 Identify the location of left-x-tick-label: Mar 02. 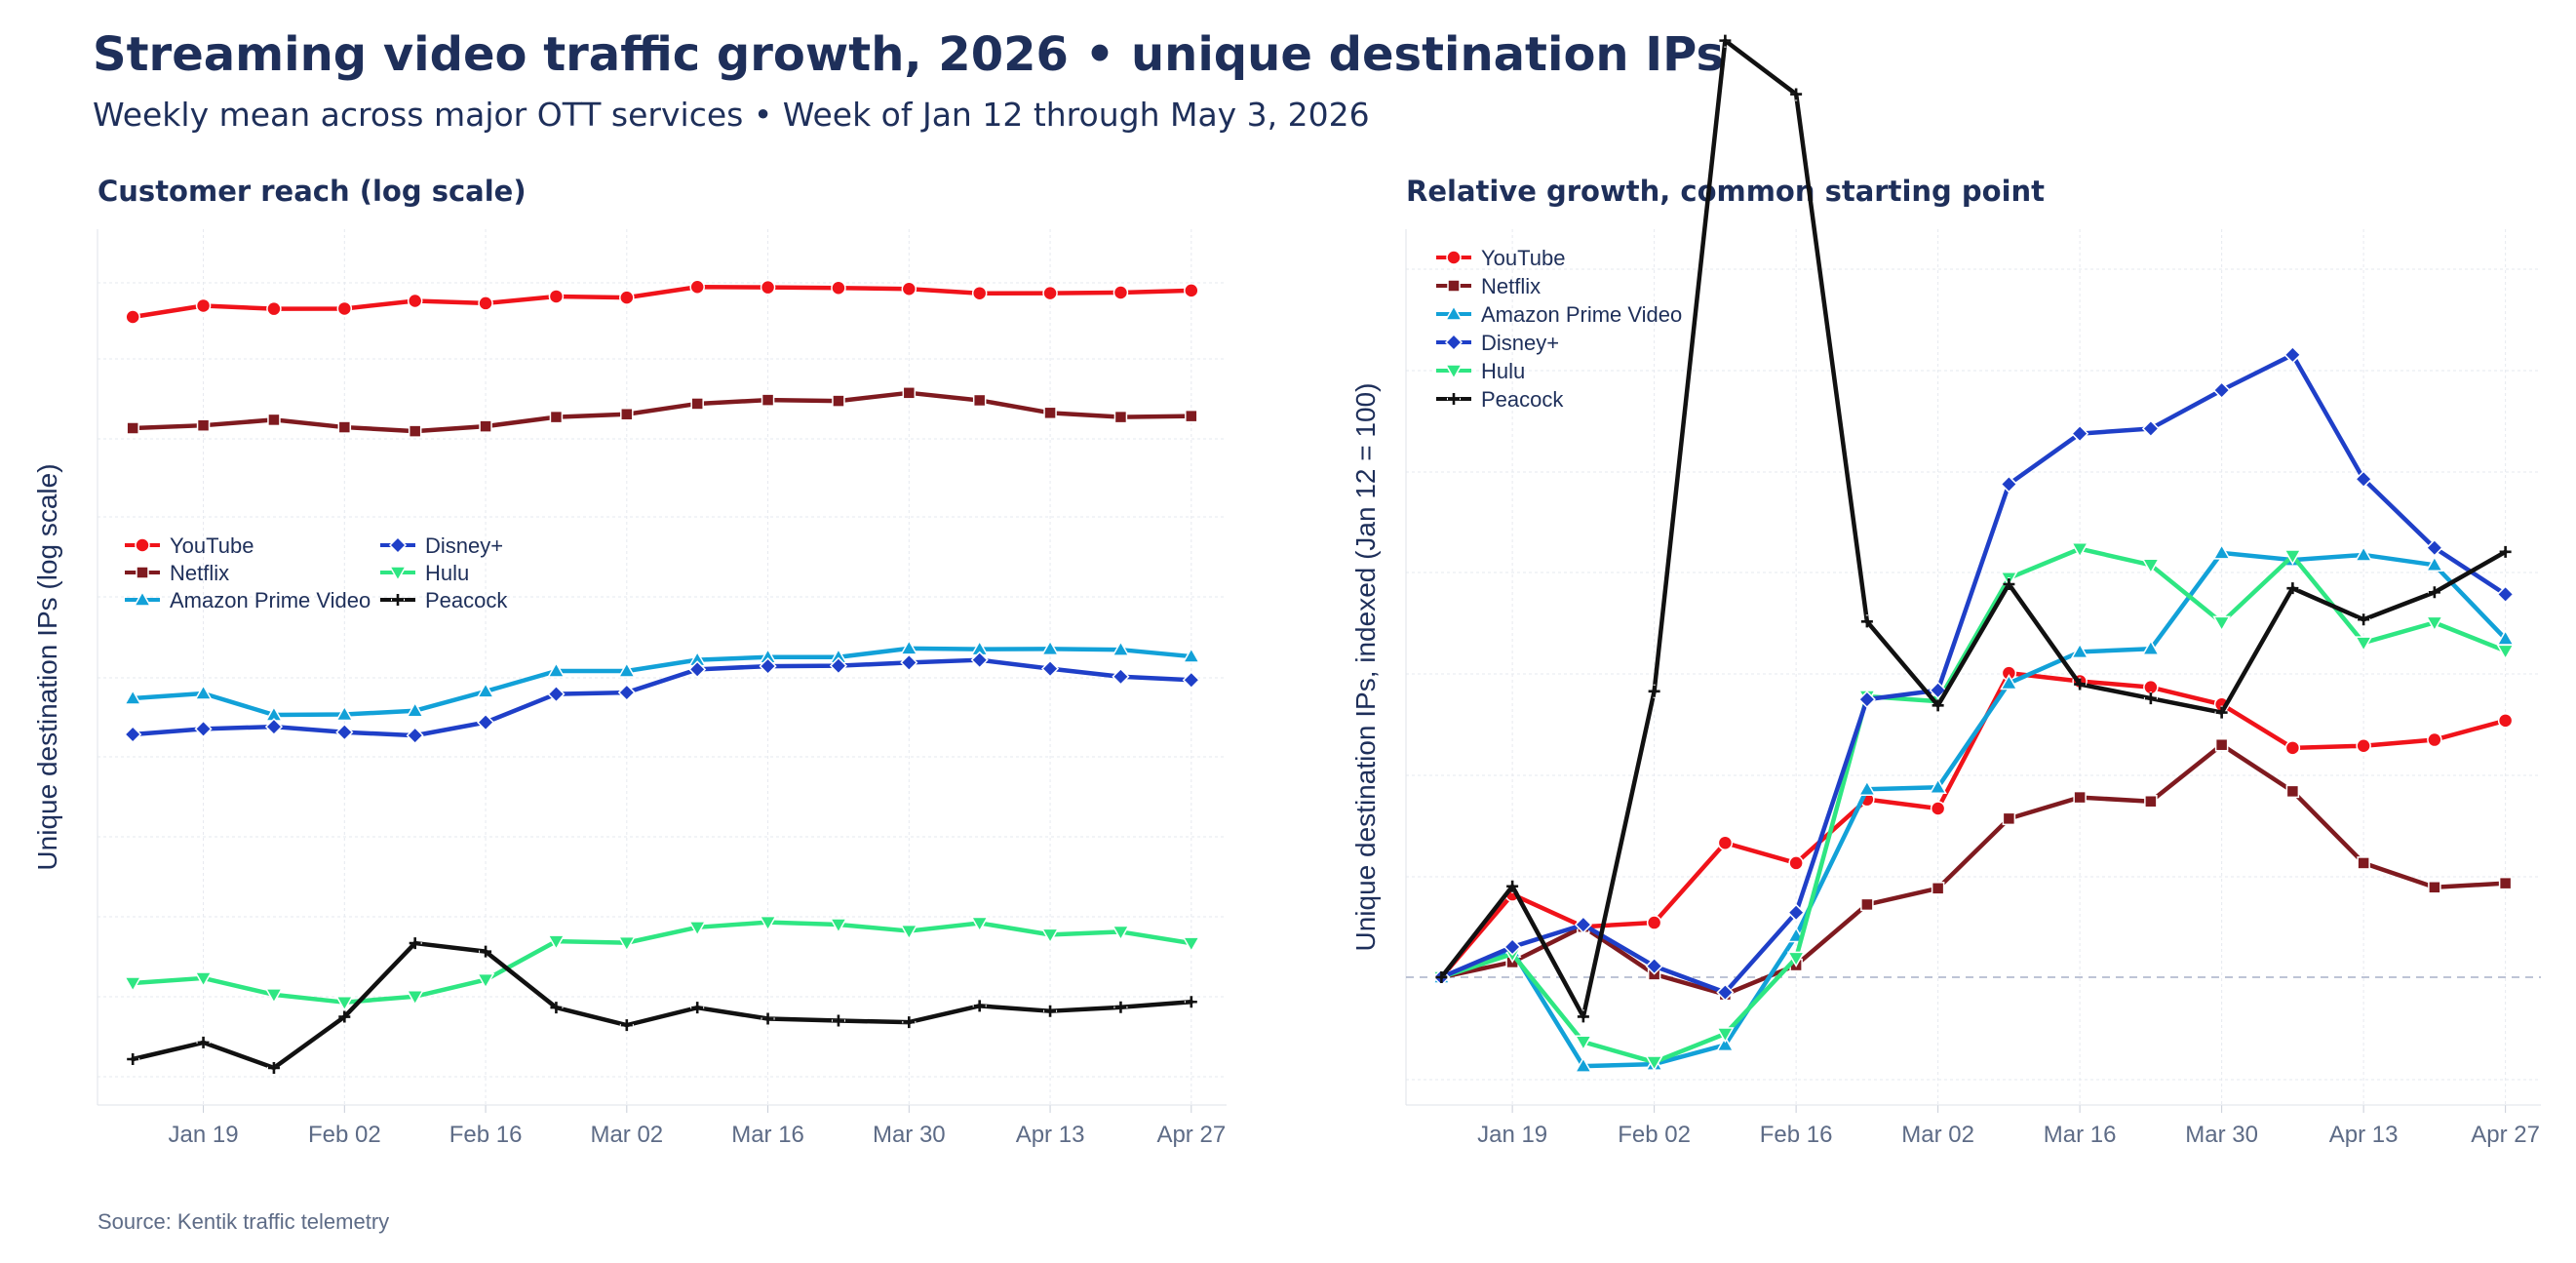
(626, 1135).